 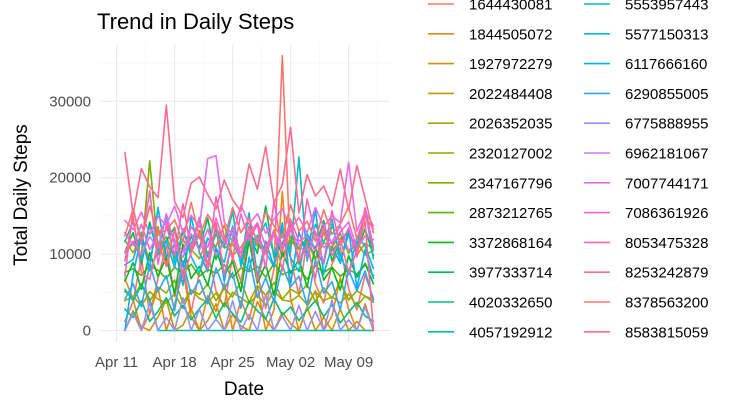 What do you see at coordinates (510, 154) in the screenshot?
I see `legend-label: 2320127002` at bounding box center [510, 154].